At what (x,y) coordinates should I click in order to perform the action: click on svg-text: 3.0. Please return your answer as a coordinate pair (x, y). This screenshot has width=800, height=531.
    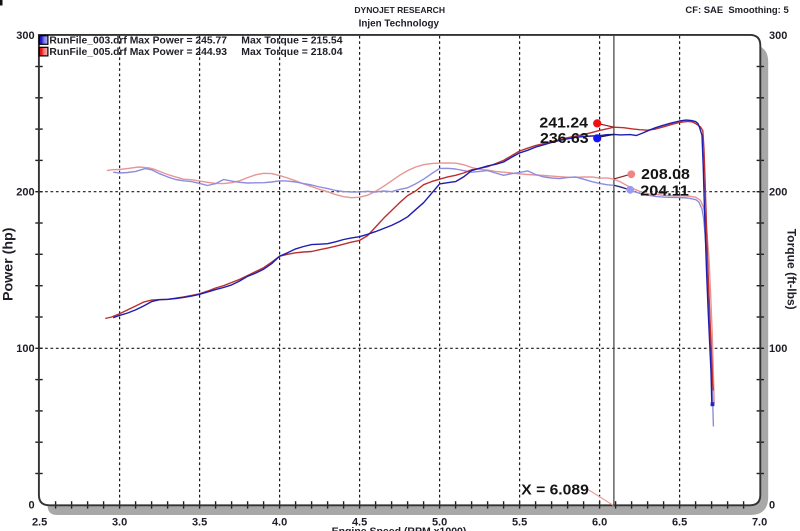
    Looking at the image, I should click on (119, 522).